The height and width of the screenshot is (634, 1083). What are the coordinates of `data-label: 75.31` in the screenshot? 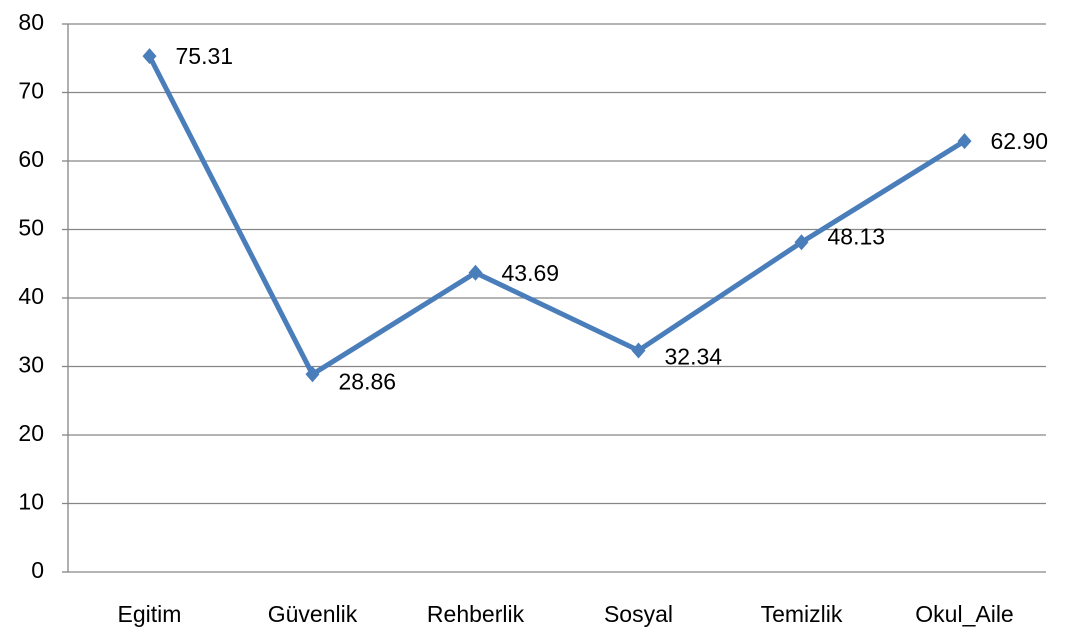 It's located at (205, 56).